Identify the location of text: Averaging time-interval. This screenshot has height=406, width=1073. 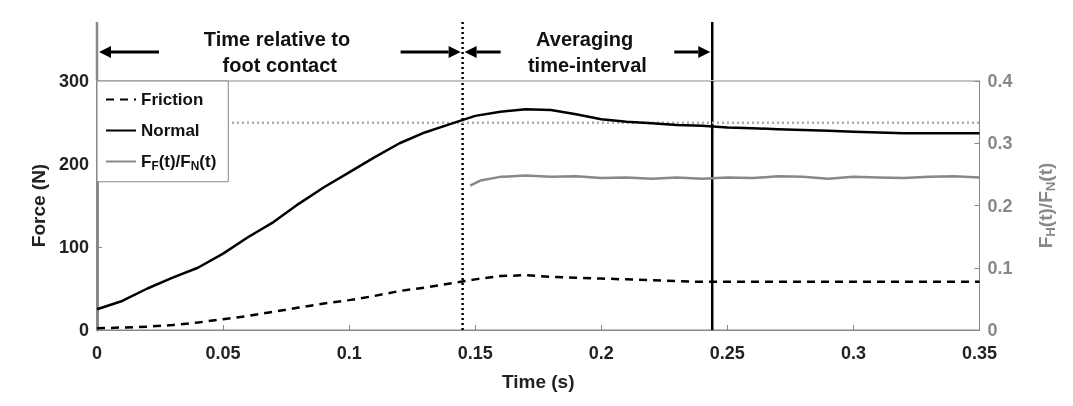
(587, 52).